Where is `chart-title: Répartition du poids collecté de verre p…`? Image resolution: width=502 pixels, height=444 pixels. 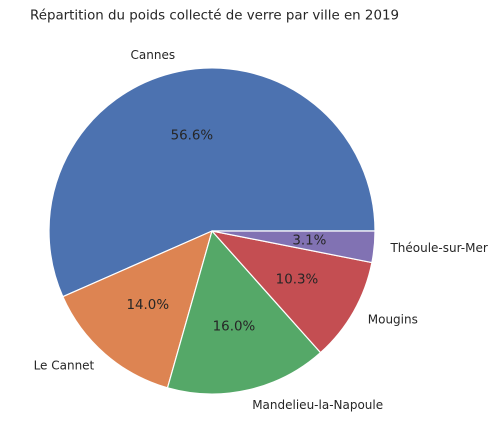 chart-title: Répartition du poids collecté de verre p… is located at coordinates (214, 16).